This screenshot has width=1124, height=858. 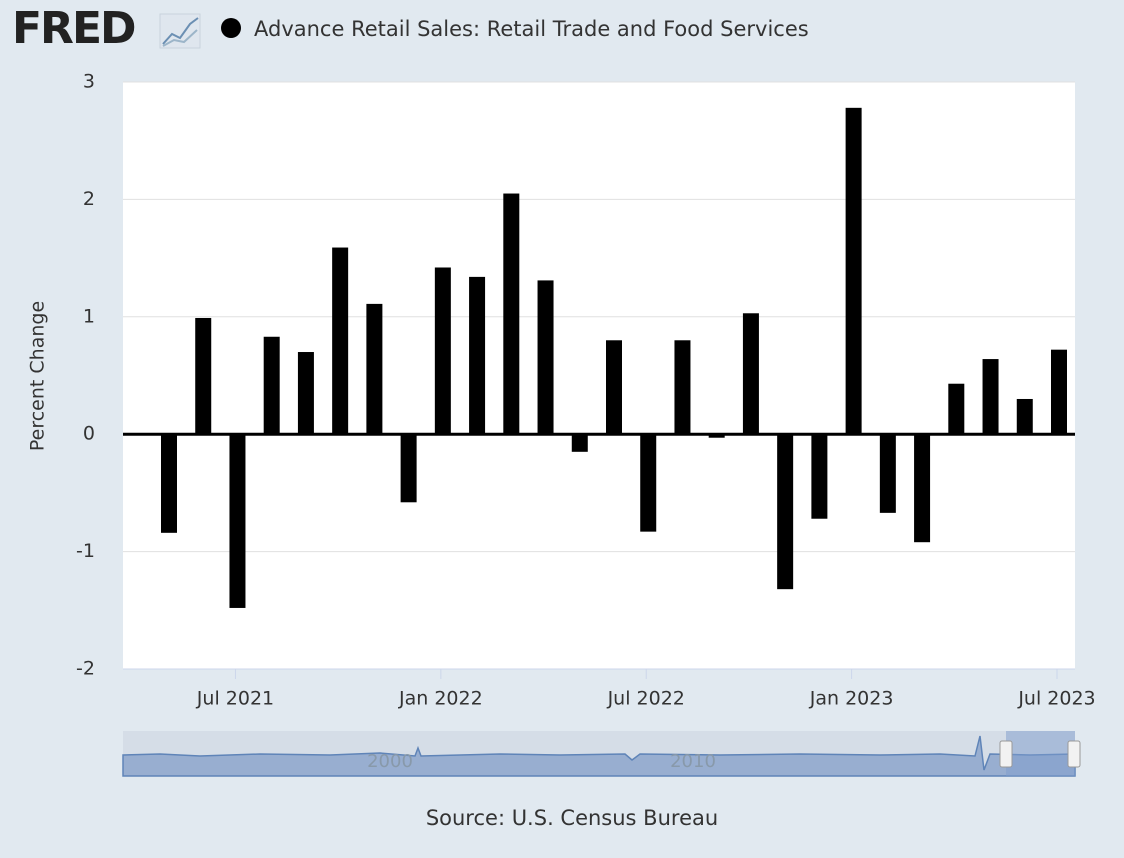 I want to click on x-tick-label: Jul 2023, so click(x=1056, y=699).